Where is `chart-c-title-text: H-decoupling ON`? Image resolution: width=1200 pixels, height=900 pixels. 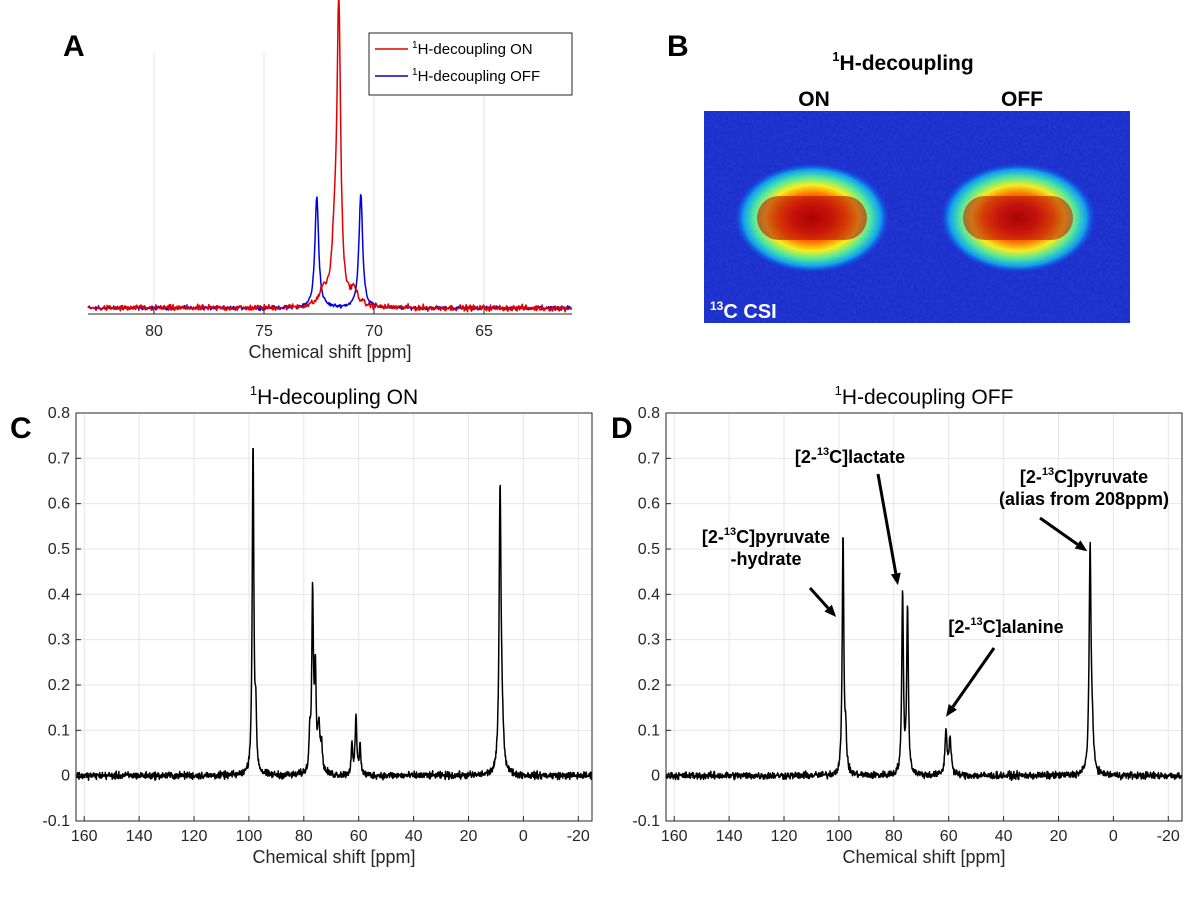
chart-c-title-text: H-decoupling ON is located at coordinates (337, 397).